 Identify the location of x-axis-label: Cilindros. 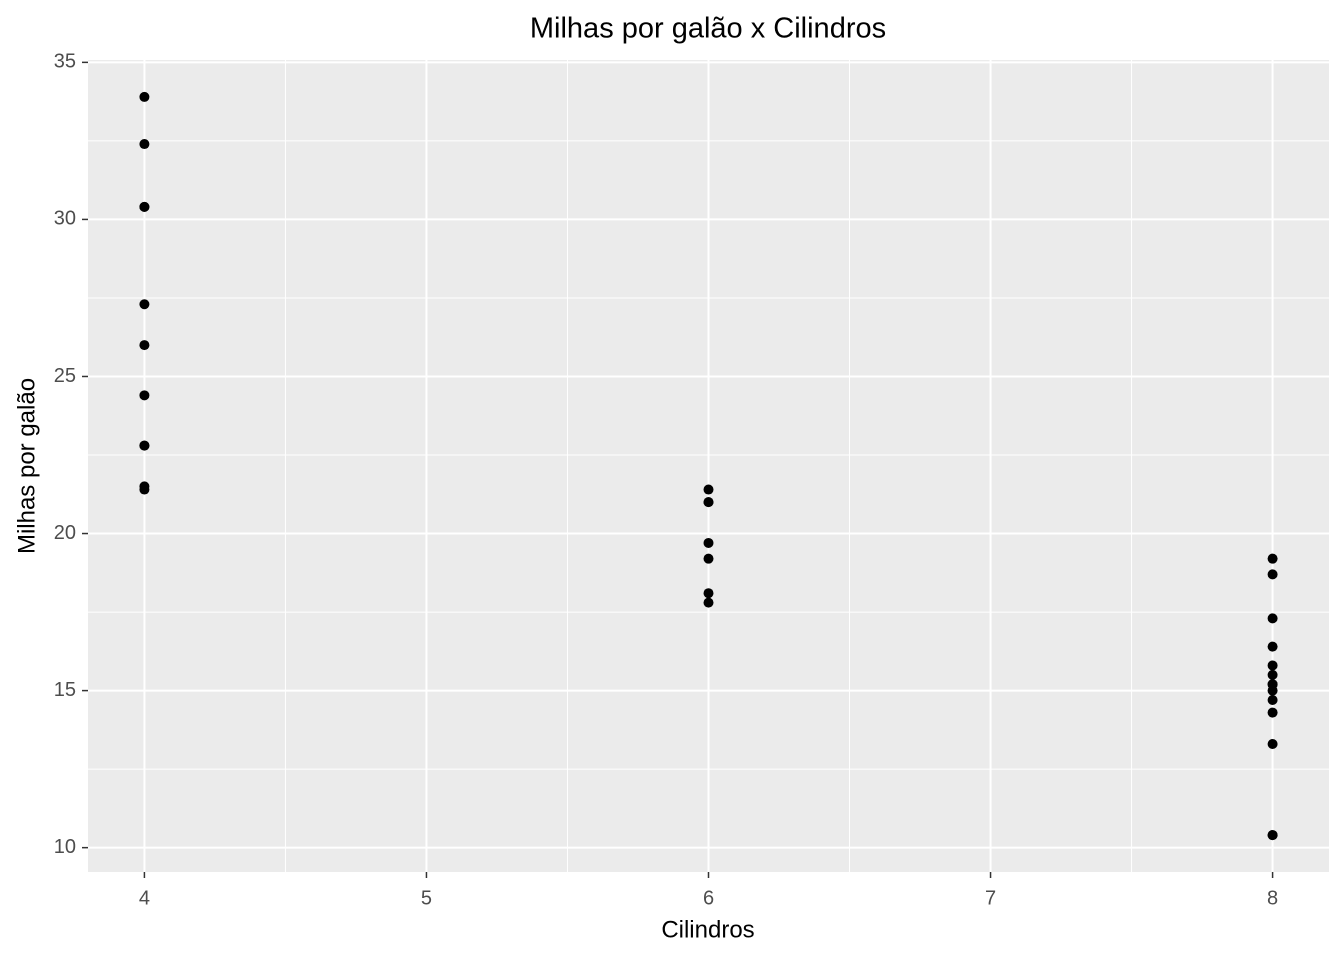
(707, 929).